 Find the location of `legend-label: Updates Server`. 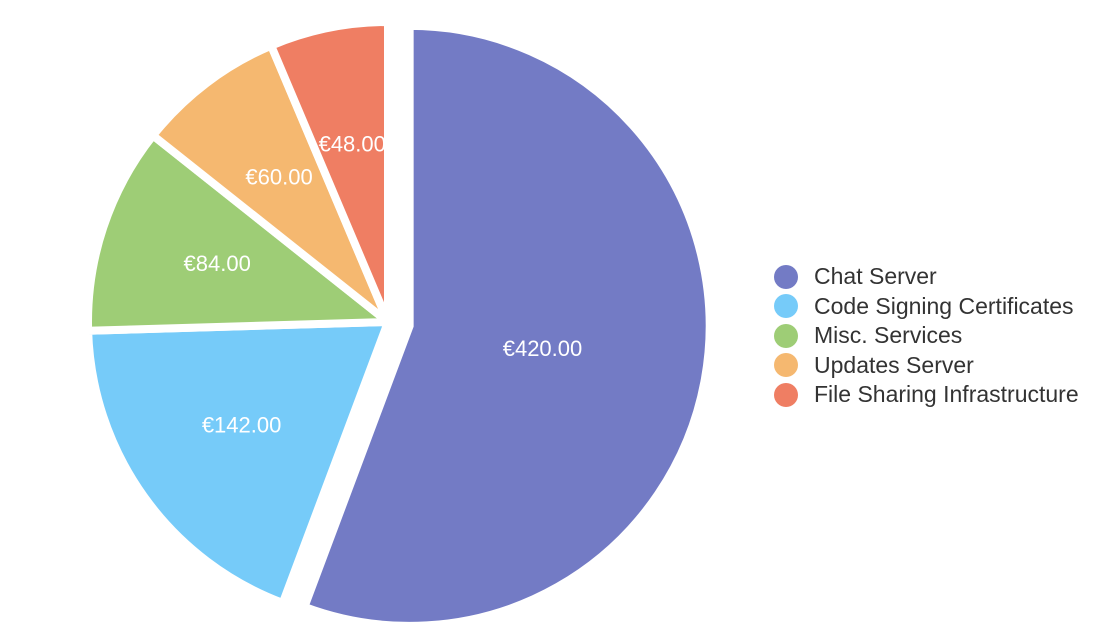

legend-label: Updates Server is located at coordinates (894, 364).